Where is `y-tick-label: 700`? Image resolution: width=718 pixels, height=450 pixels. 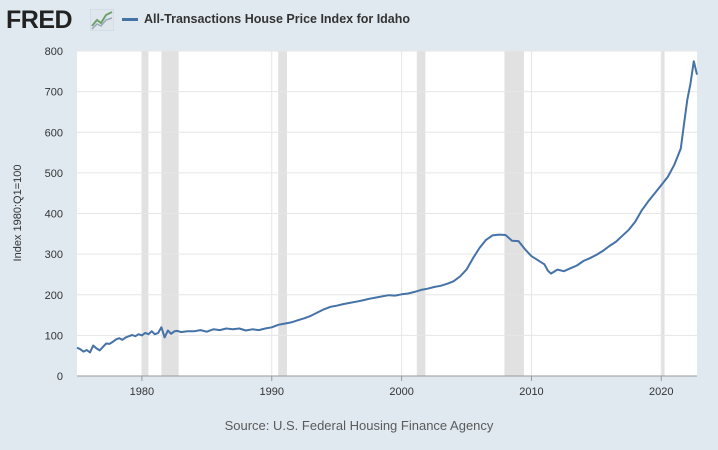
y-tick-label: 700 is located at coordinates (54, 93).